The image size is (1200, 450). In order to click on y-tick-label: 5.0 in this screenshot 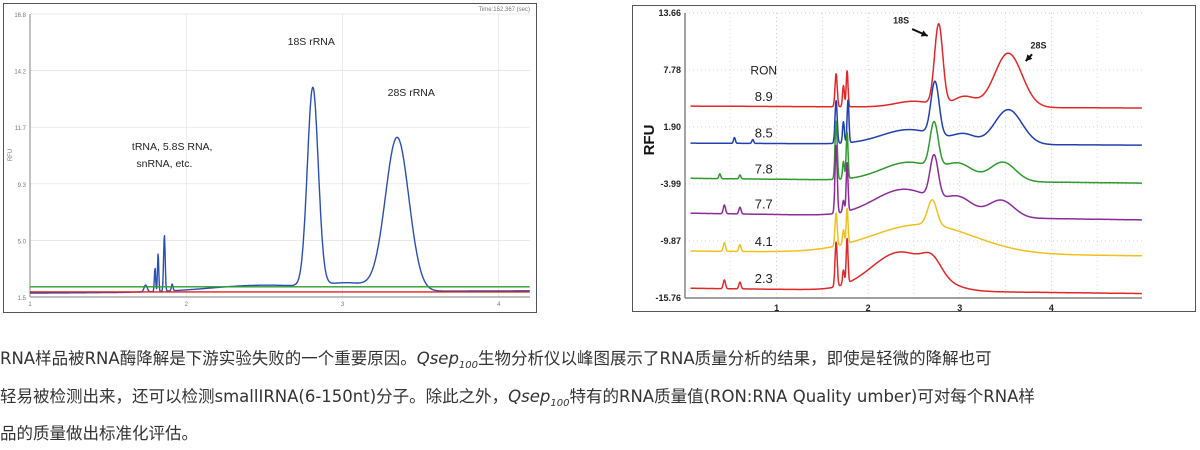, I will do `click(22, 242)`.